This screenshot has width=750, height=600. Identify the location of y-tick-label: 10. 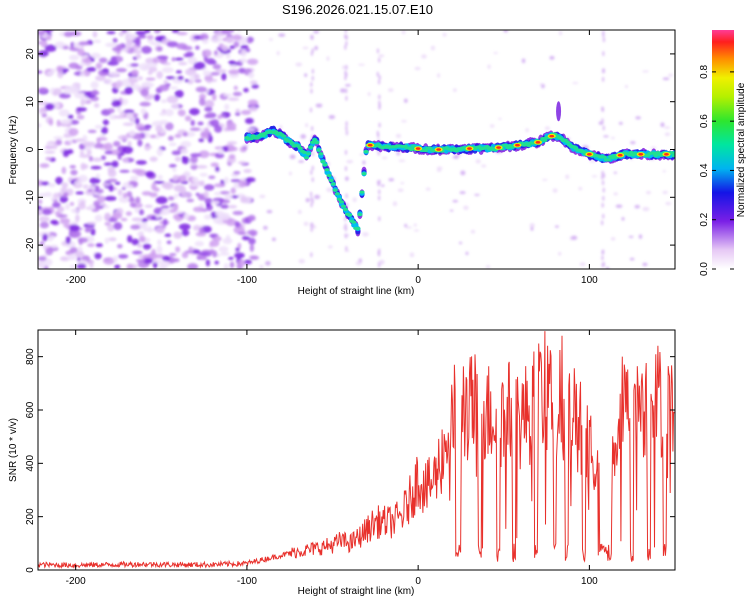
(30, 102).